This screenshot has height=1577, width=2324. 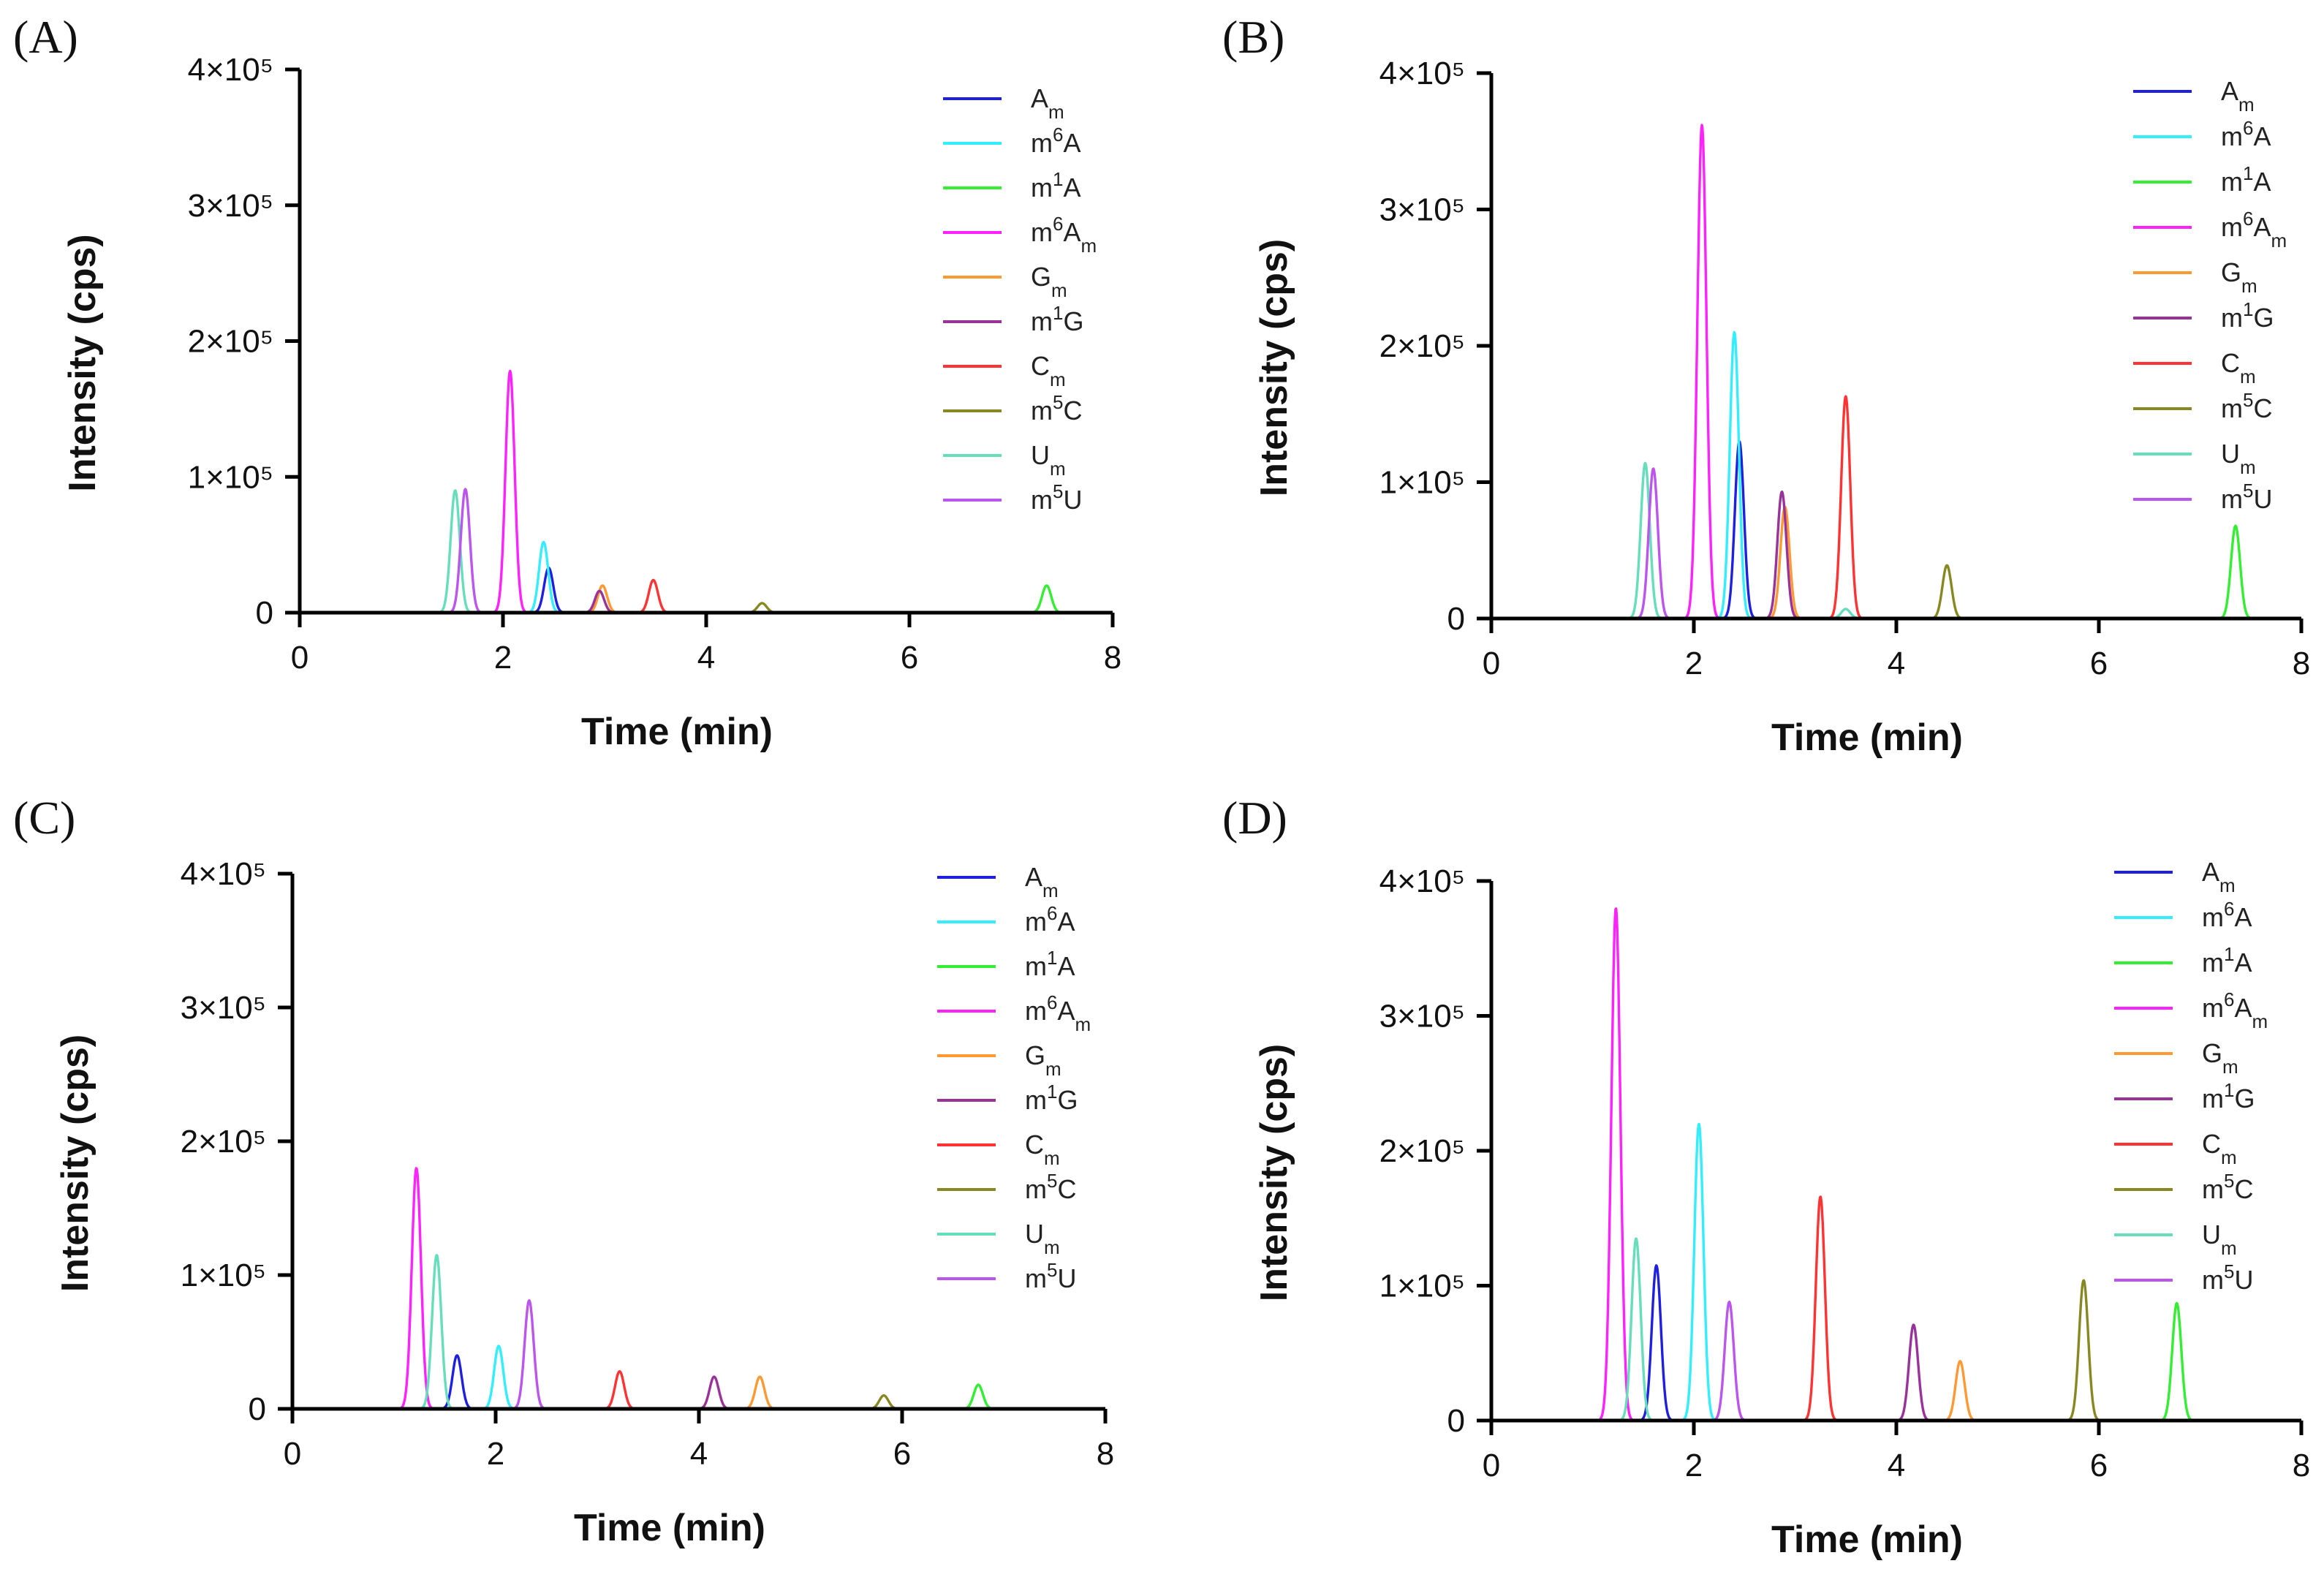 I want to click on y-tick-label: 0, so click(x=264, y=613).